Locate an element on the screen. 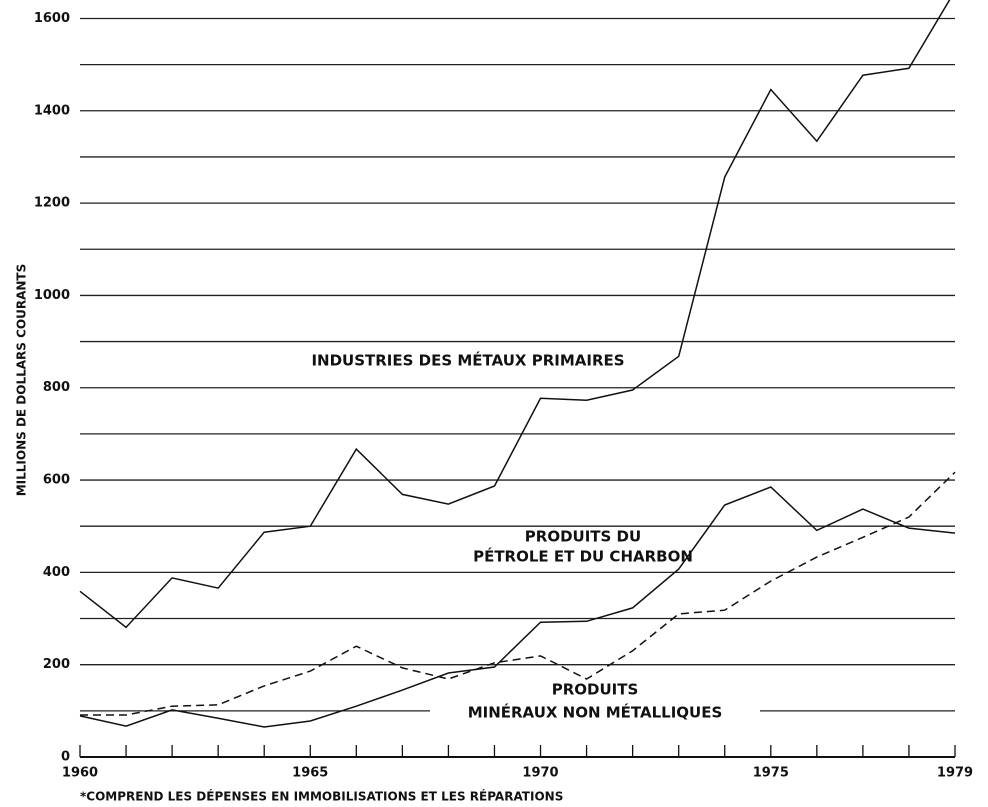  y-tick-label: 1600 is located at coordinates (52, 18).